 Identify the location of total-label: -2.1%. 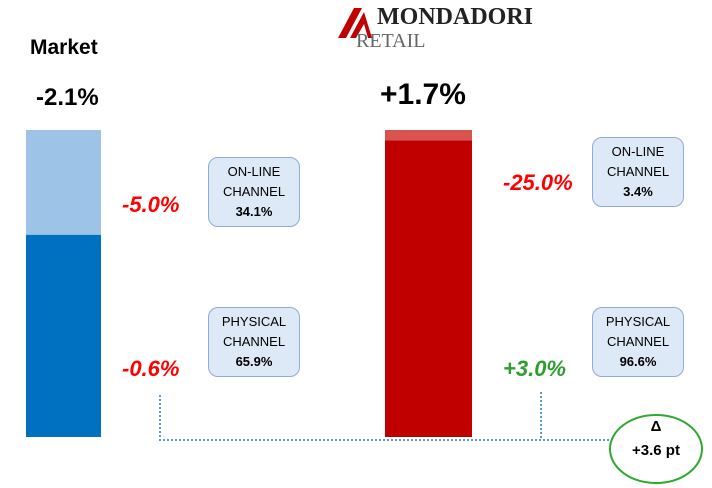
(67, 97).